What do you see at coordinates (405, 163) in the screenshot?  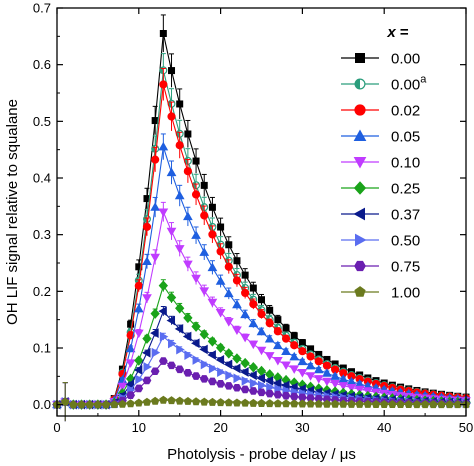 I see `legend-label-text: 0.10` at bounding box center [405, 163].